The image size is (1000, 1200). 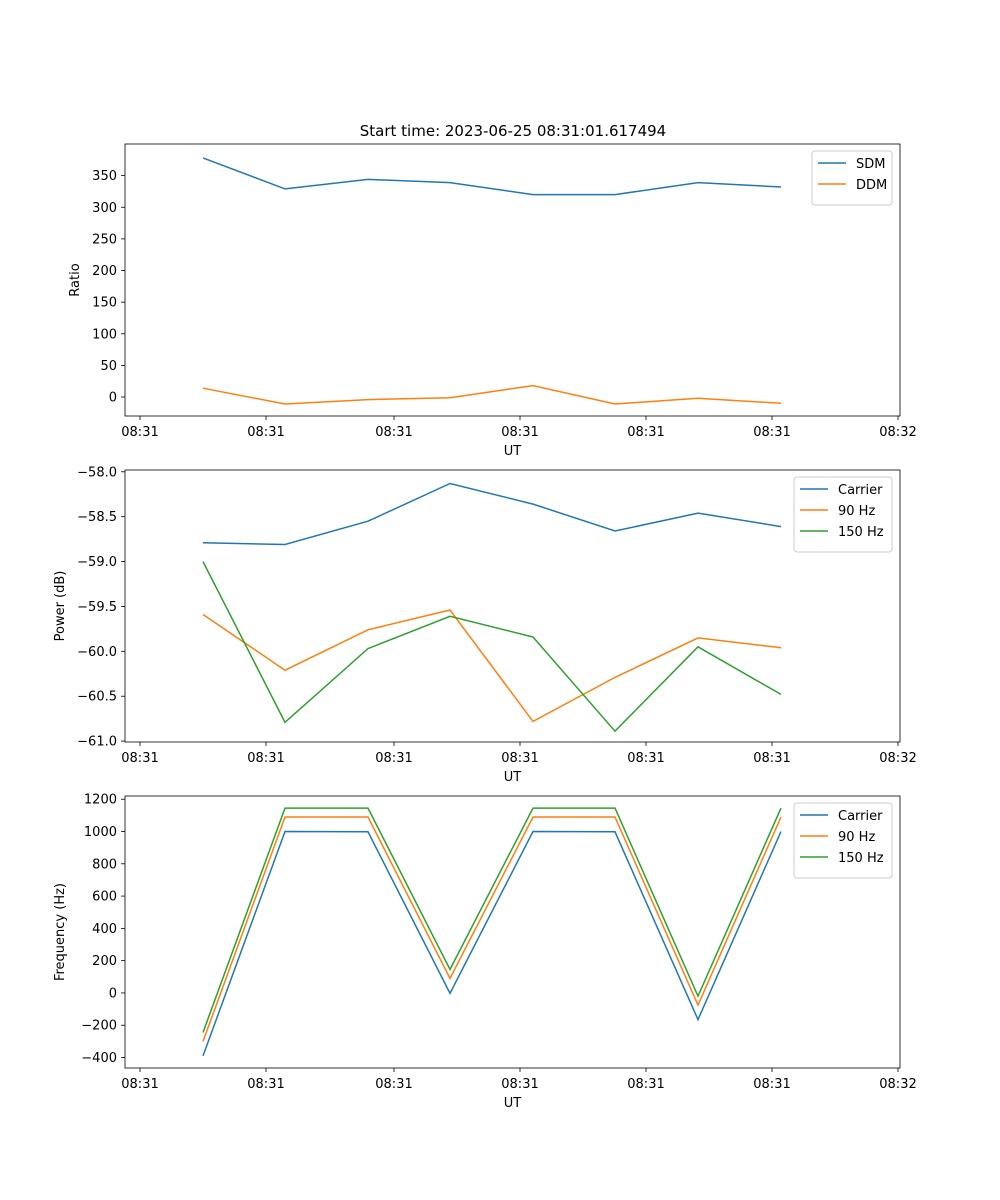 I want to click on y-tick-label: −59.5, so click(x=97, y=607).